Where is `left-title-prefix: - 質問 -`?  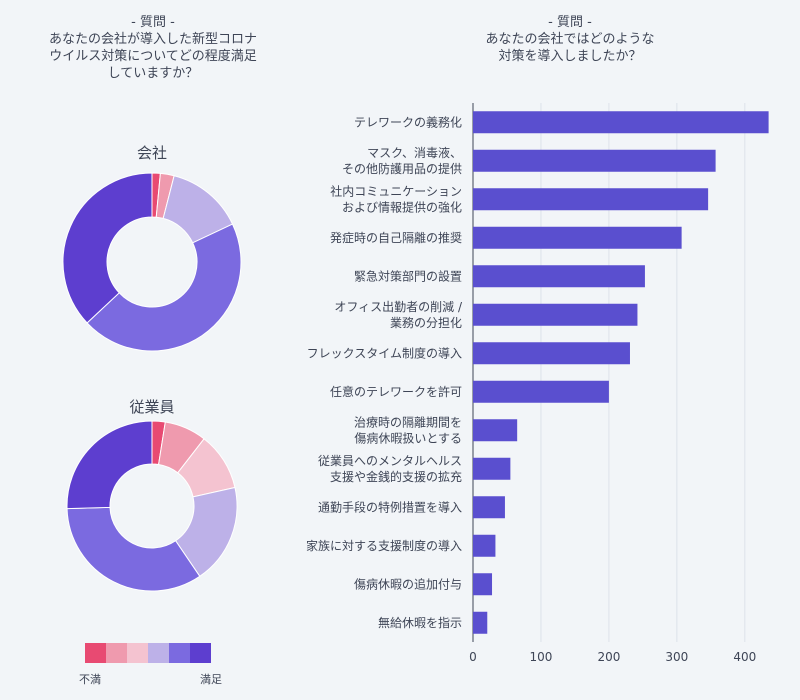
left-title-prefix: - 質問 - is located at coordinates (153, 22).